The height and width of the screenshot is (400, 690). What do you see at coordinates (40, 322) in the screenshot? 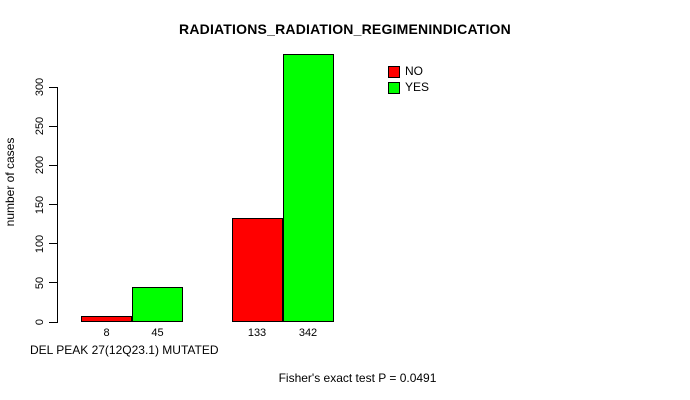
I see `y-axis-tick-label: 0` at bounding box center [40, 322].